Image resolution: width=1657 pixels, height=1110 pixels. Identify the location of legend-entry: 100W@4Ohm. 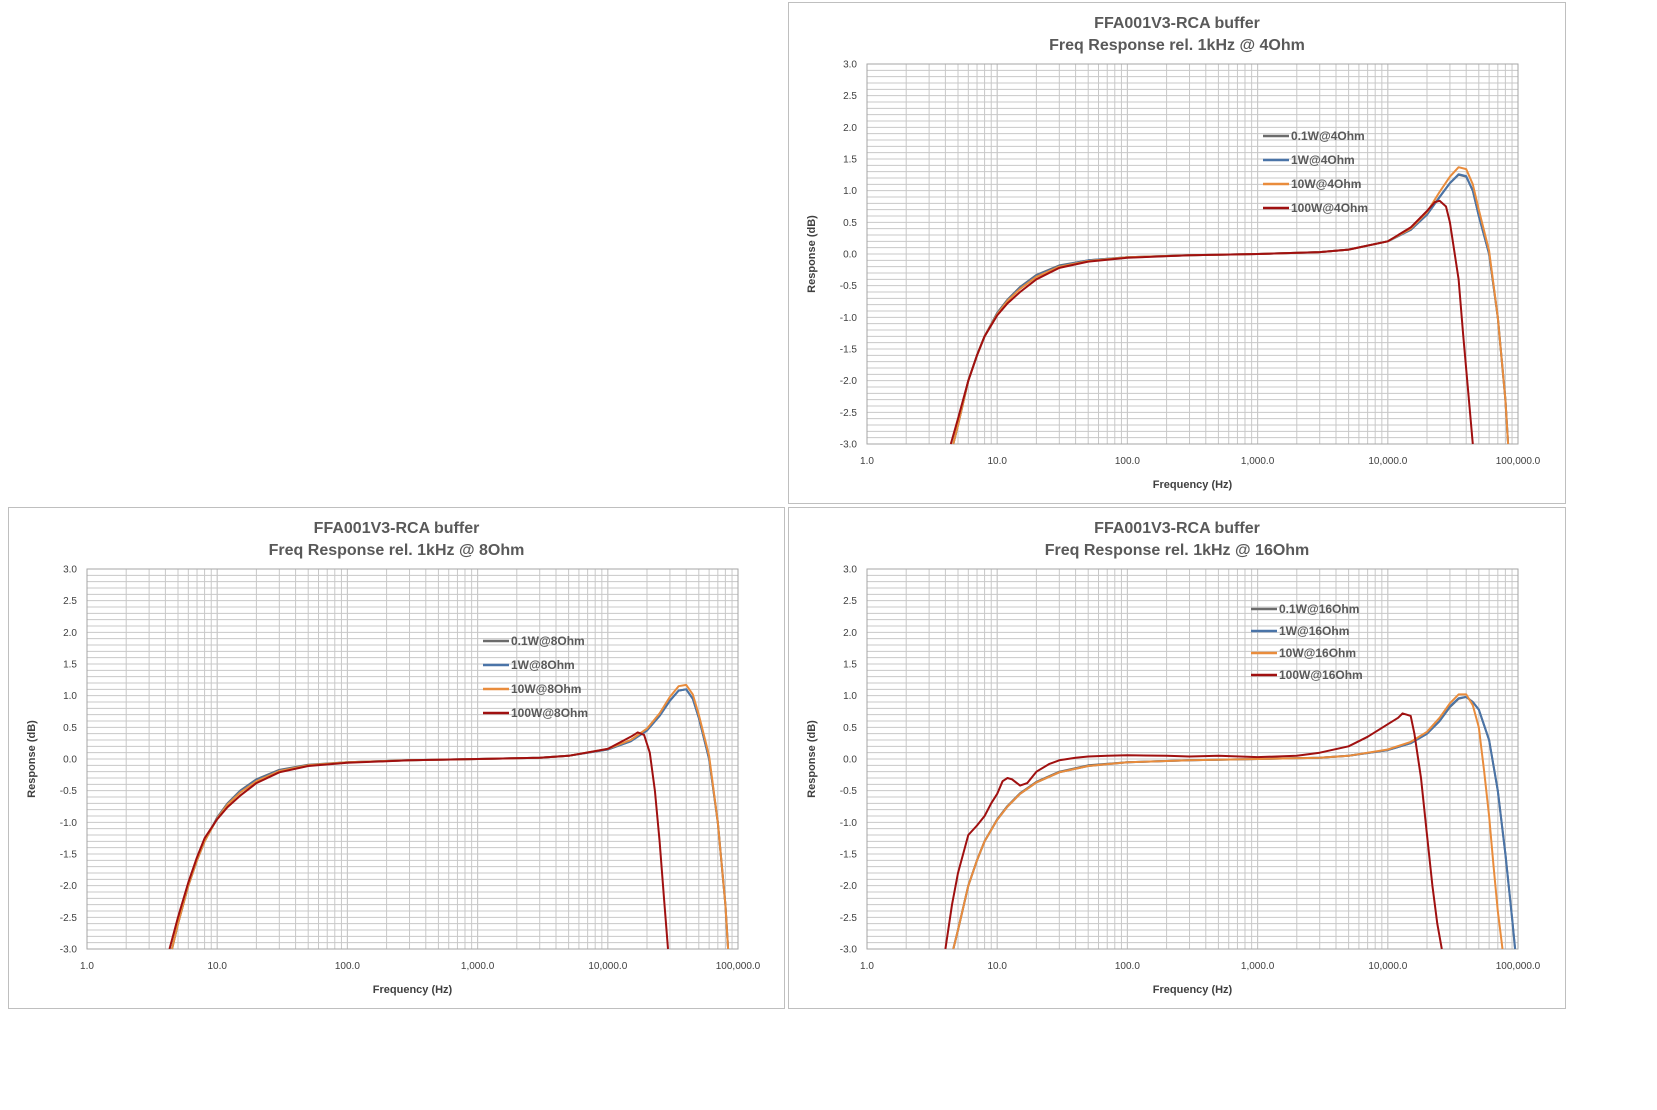
(1329, 208).